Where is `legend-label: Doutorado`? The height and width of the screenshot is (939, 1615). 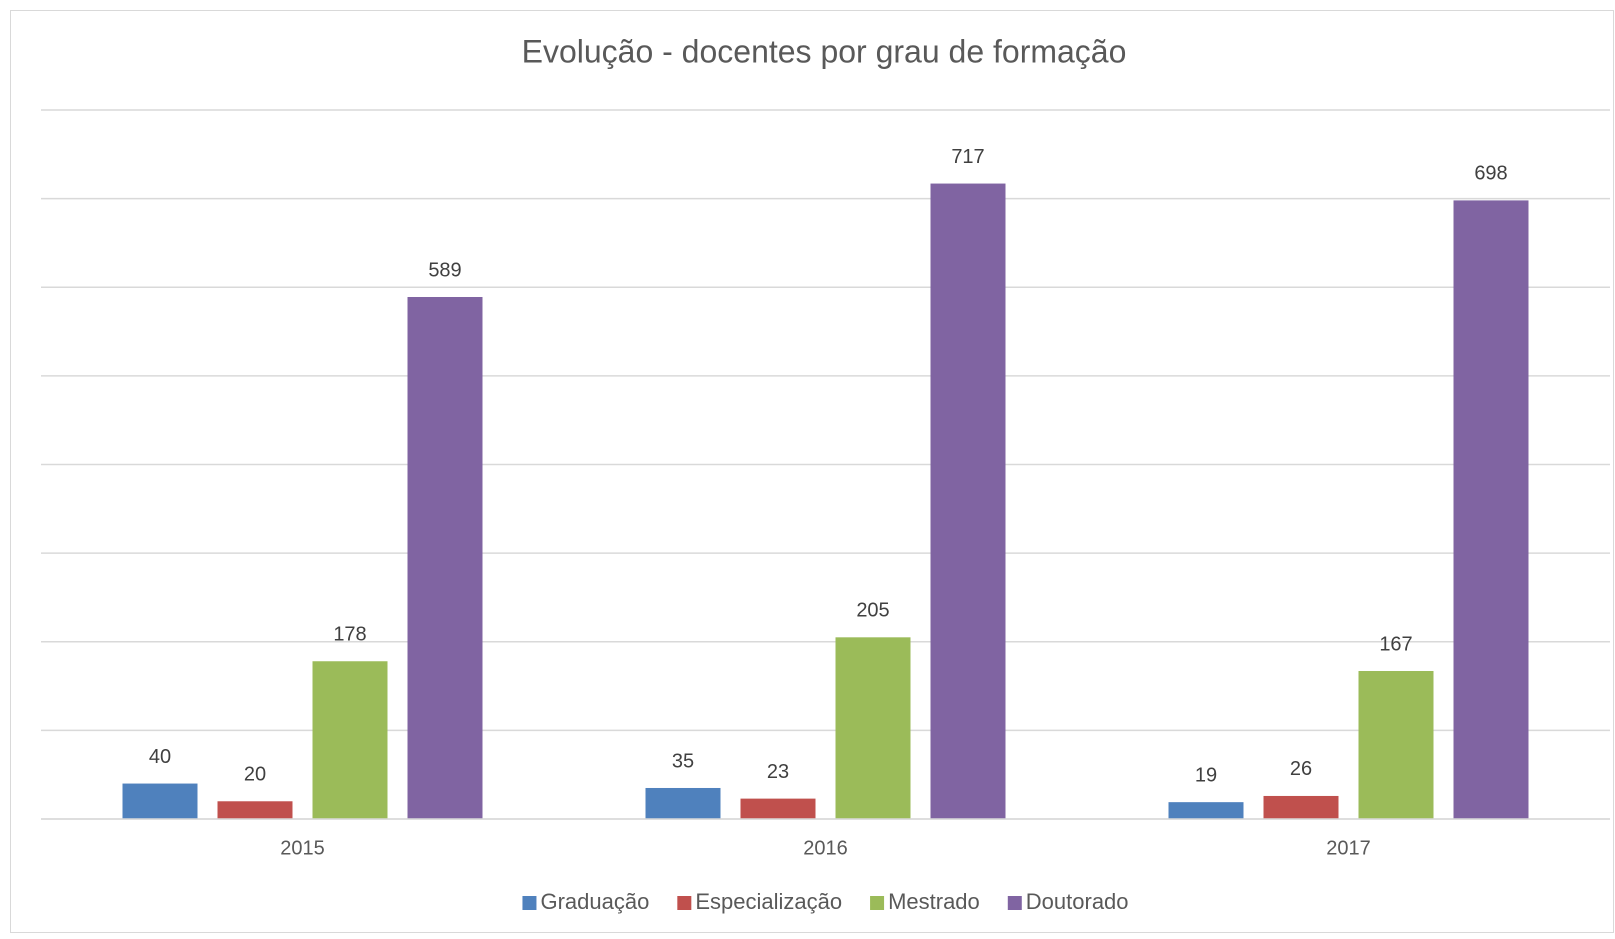 legend-label: Doutorado is located at coordinates (1077, 901).